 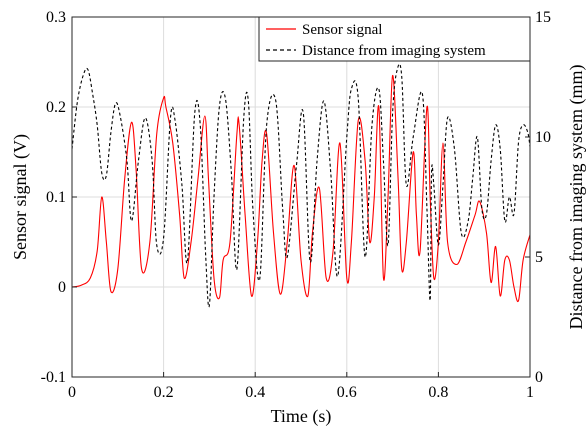 I want to click on y-left-tick-label: -0.1, so click(x=53, y=377).